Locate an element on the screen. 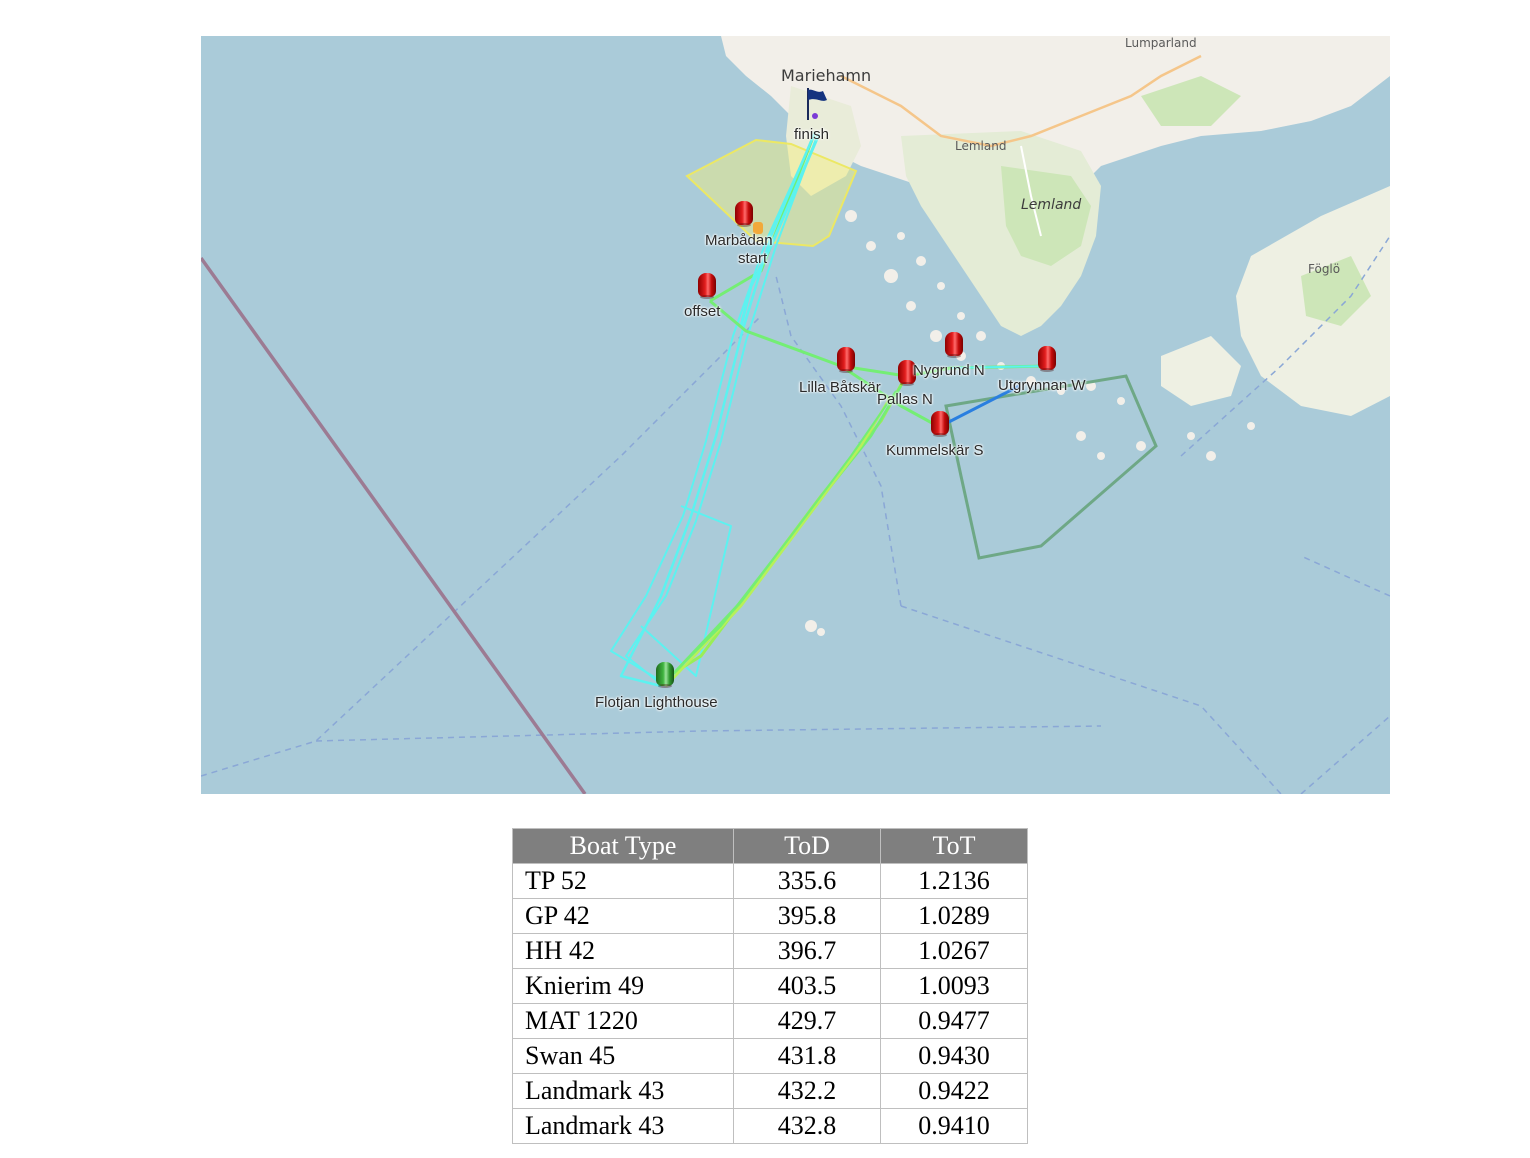 This screenshot has height=1158, width=1530. table-row: MAT 1220 429.7 0.9477 is located at coordinates (770, 1021).